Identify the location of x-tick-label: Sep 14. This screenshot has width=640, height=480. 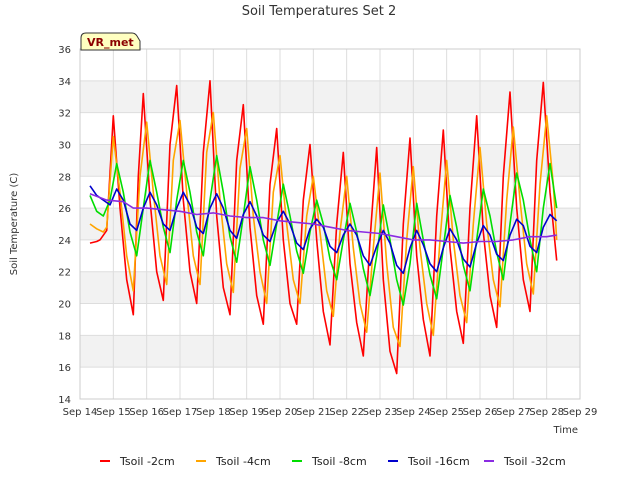
(80, 412).